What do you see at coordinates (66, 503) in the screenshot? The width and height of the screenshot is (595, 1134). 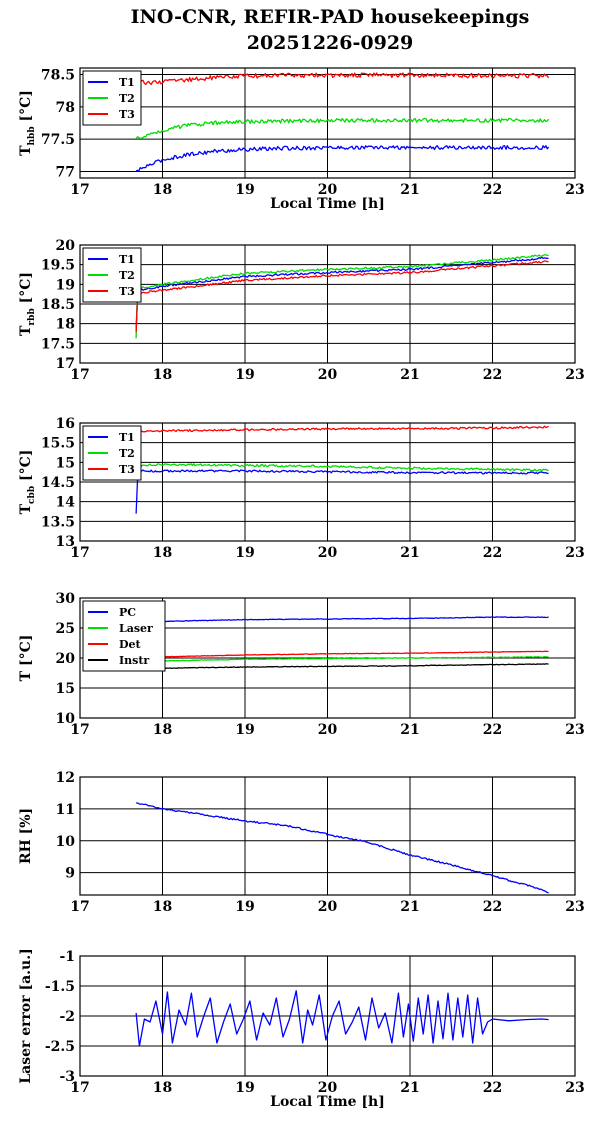 I see `y-tick-label: 14` at bounding box center [66, 503].